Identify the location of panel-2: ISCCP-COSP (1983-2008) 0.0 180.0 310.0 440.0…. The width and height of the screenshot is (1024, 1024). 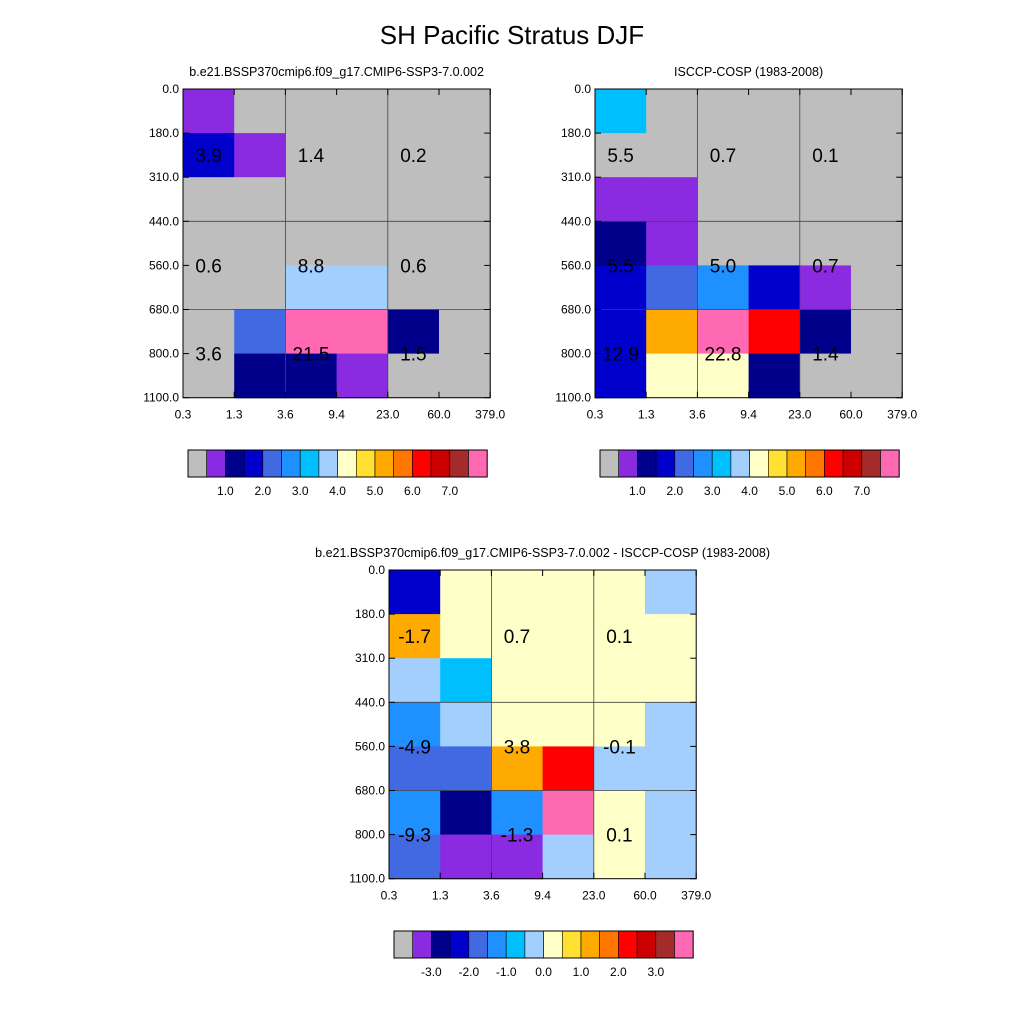
(736, 281).